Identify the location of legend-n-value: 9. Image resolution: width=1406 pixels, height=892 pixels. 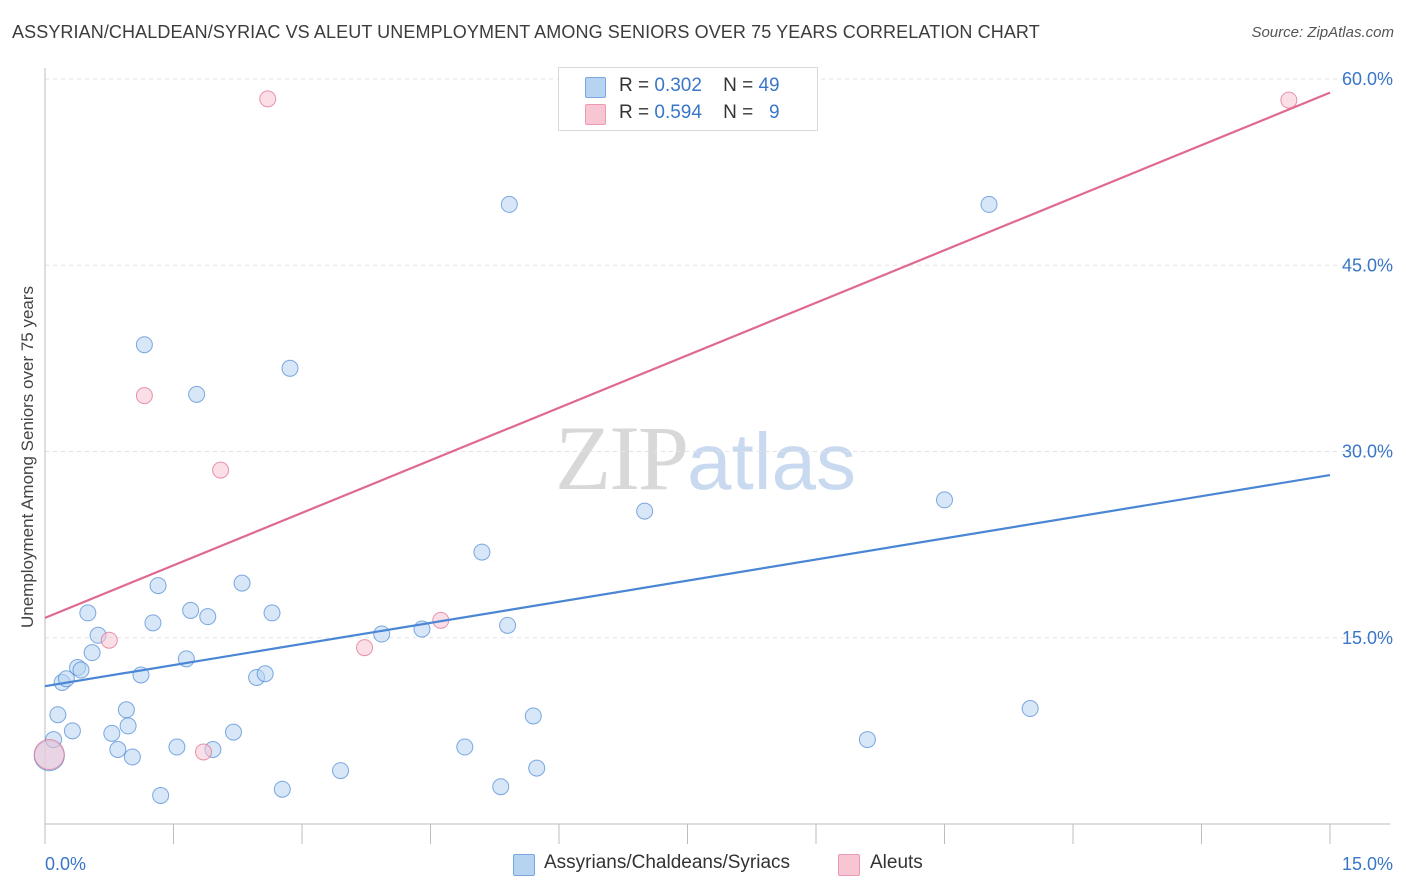
(774, 112).